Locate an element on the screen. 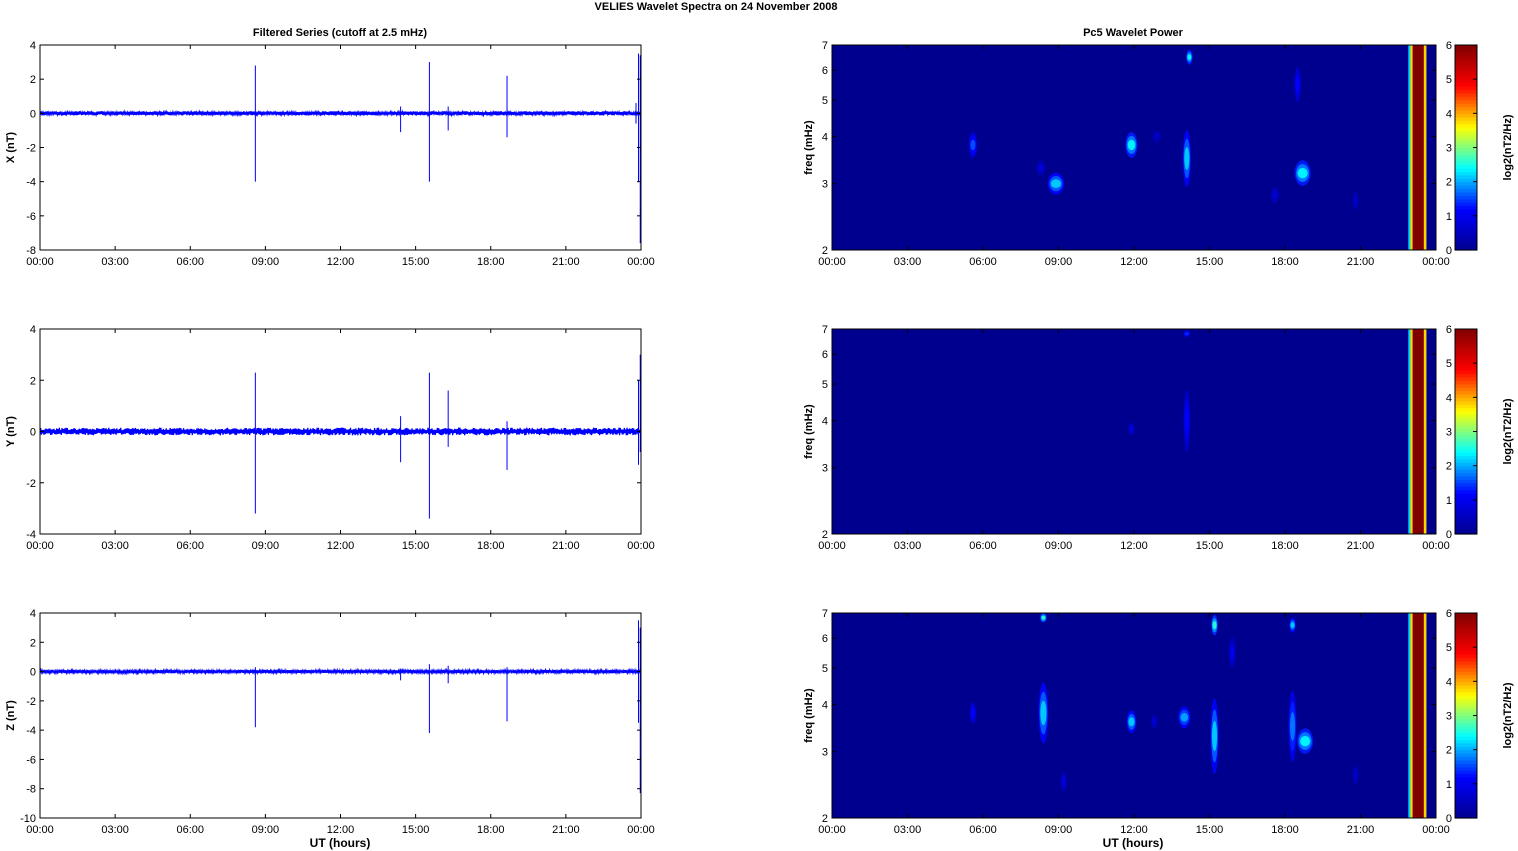  y-axis-label: freq (mHz) is located at coordinates (809, 715).